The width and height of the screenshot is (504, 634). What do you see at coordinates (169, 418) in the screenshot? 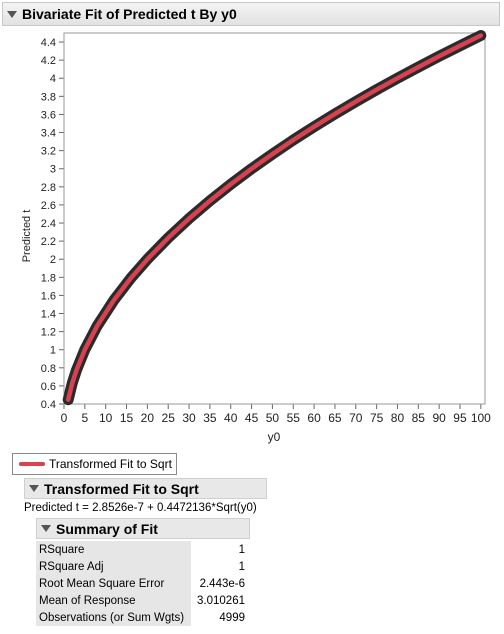
I see `x-tick-label: 25` at bounding box center [169, 418].